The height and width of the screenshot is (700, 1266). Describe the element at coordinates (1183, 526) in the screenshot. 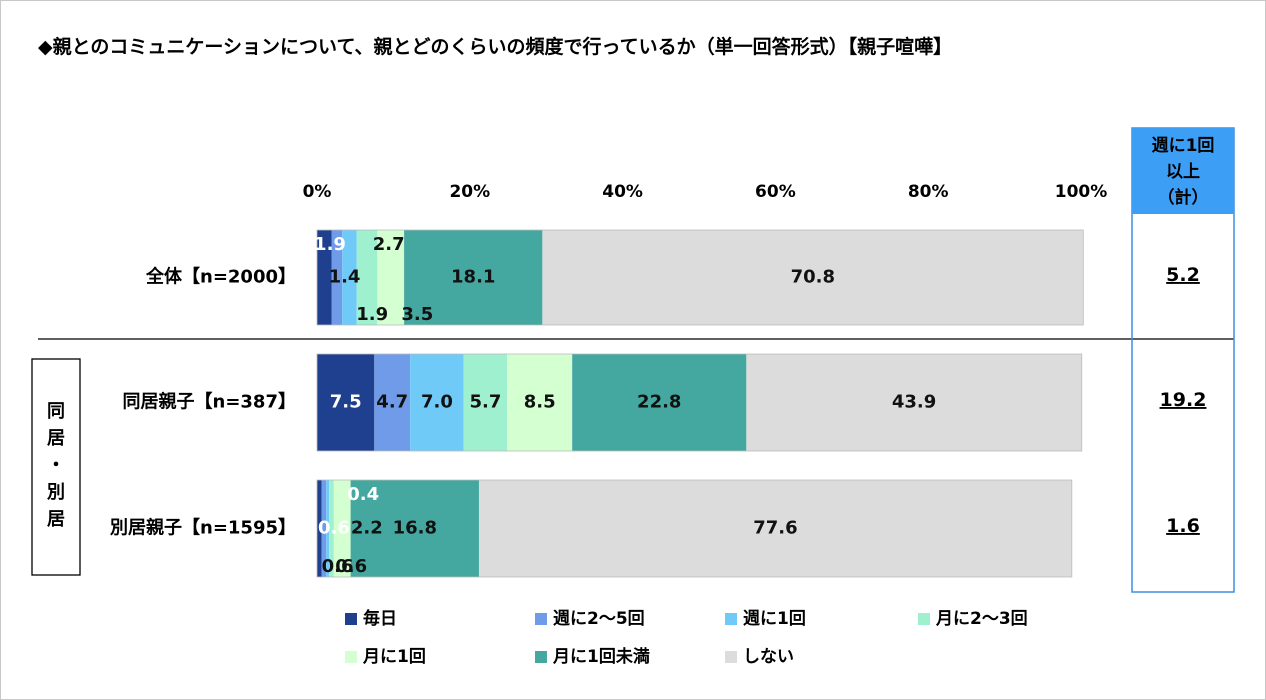

I see `weekly-sum-value: 1.6` at that location.